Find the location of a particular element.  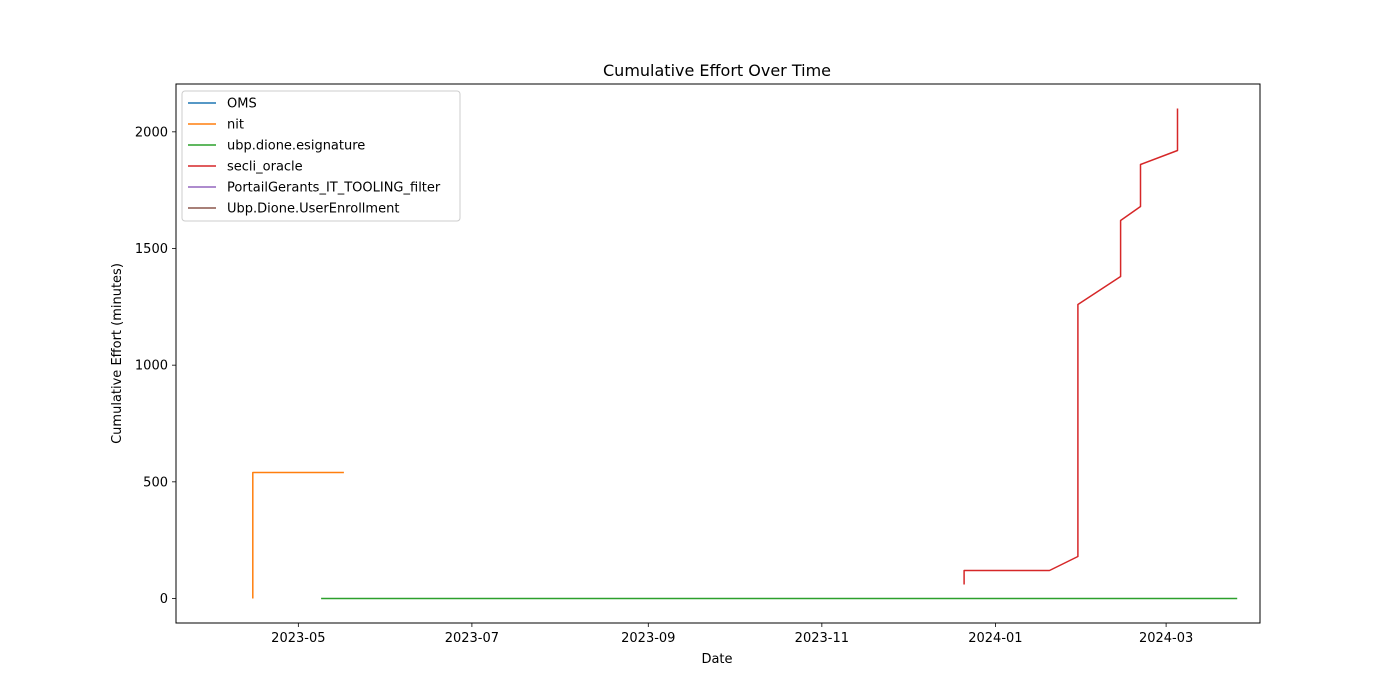

legend-label-0: OMS is located at coordinates (242, 104).